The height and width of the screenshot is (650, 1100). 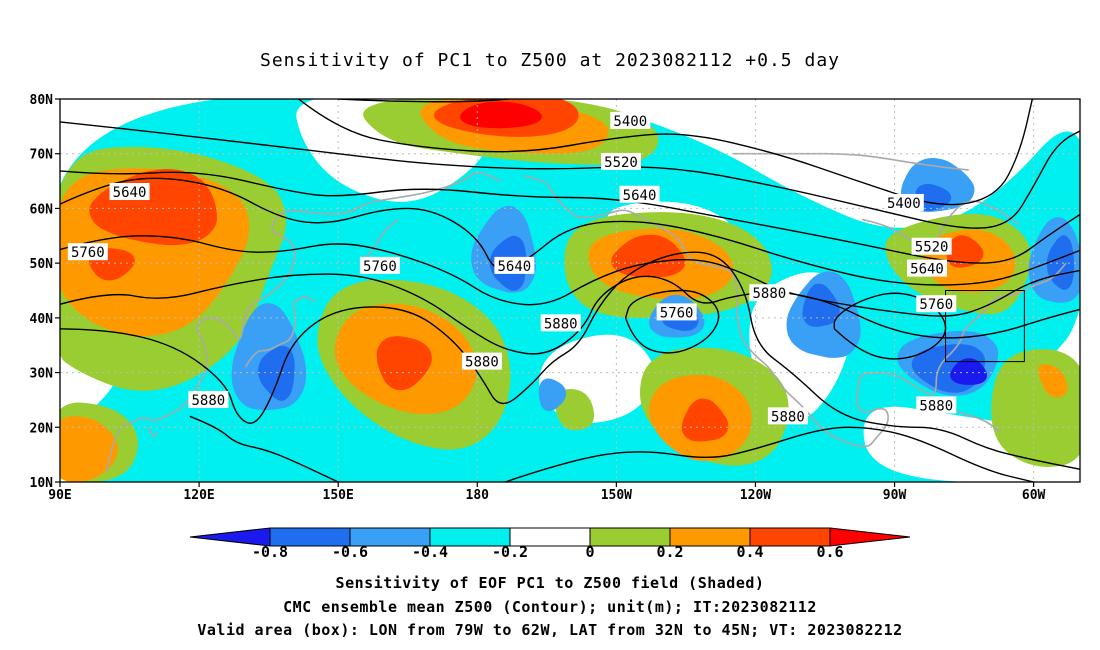 What do you see at coordinates (755, 495) in the screenshot?
I see `lon-label: 120W` at bounding box center [755, 495].